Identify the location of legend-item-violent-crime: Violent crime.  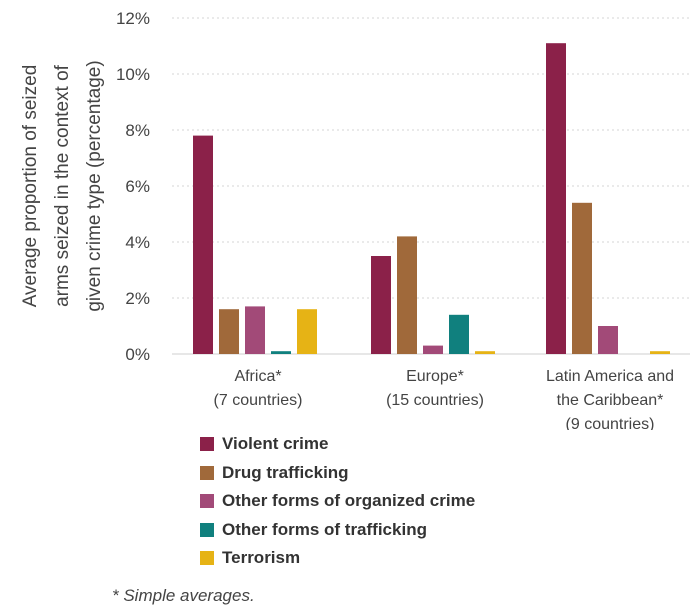
(337, 444).